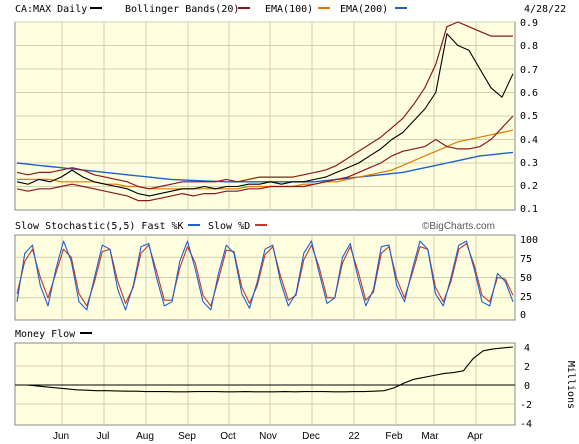  Describe the element at coordinates (364, 9) in the screenshot. I see `price-legend-ema200: EMA(200)` at that location.